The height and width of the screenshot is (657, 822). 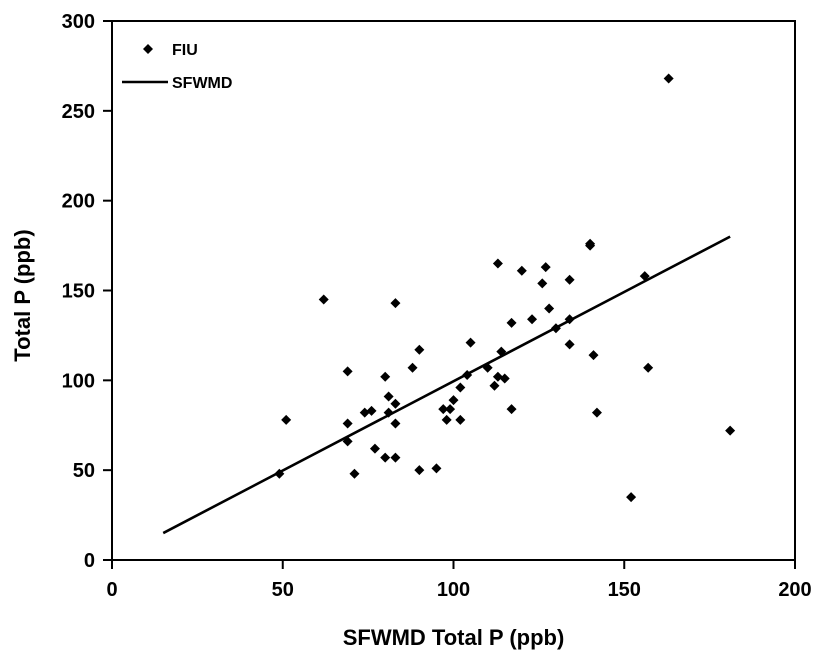 What do you see at coordinates (78, 381) in the screenshot?
I see `y-tick-label: 100` at bounding box center [78, 381].